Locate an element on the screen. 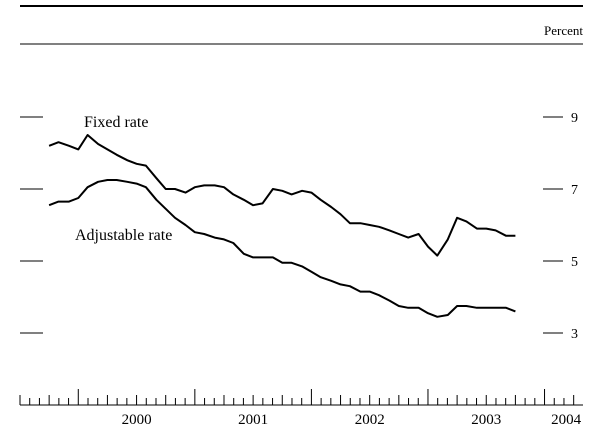 The height and width of the screenshot is (434, 603). annotation-adjustable: Adjustable rate is located at coordinates (123, 235).